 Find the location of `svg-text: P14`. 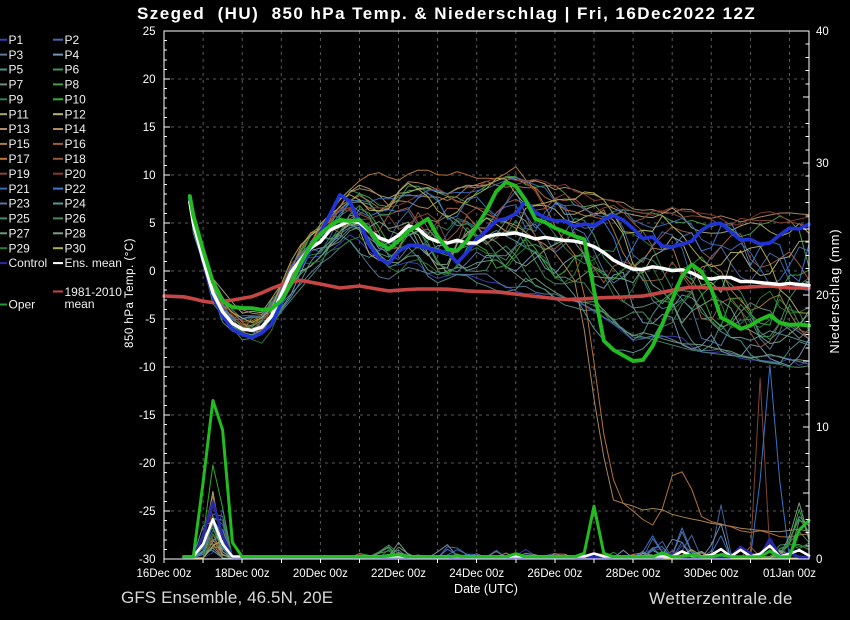

svg-text: P14 is located at coordinates (76, 129).